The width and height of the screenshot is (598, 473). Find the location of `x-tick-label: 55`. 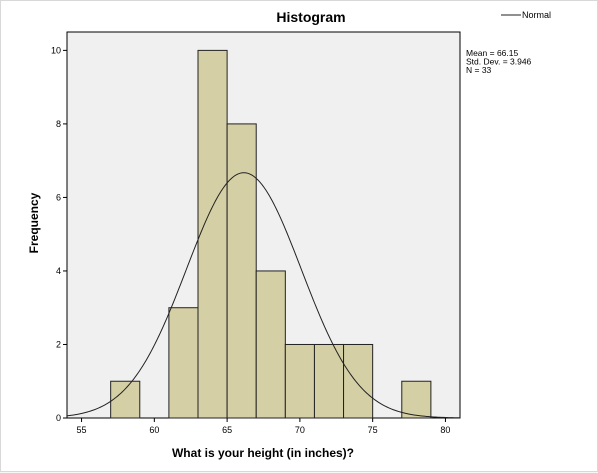

x-tick-label: 55 is located at coordinates (82, 430).